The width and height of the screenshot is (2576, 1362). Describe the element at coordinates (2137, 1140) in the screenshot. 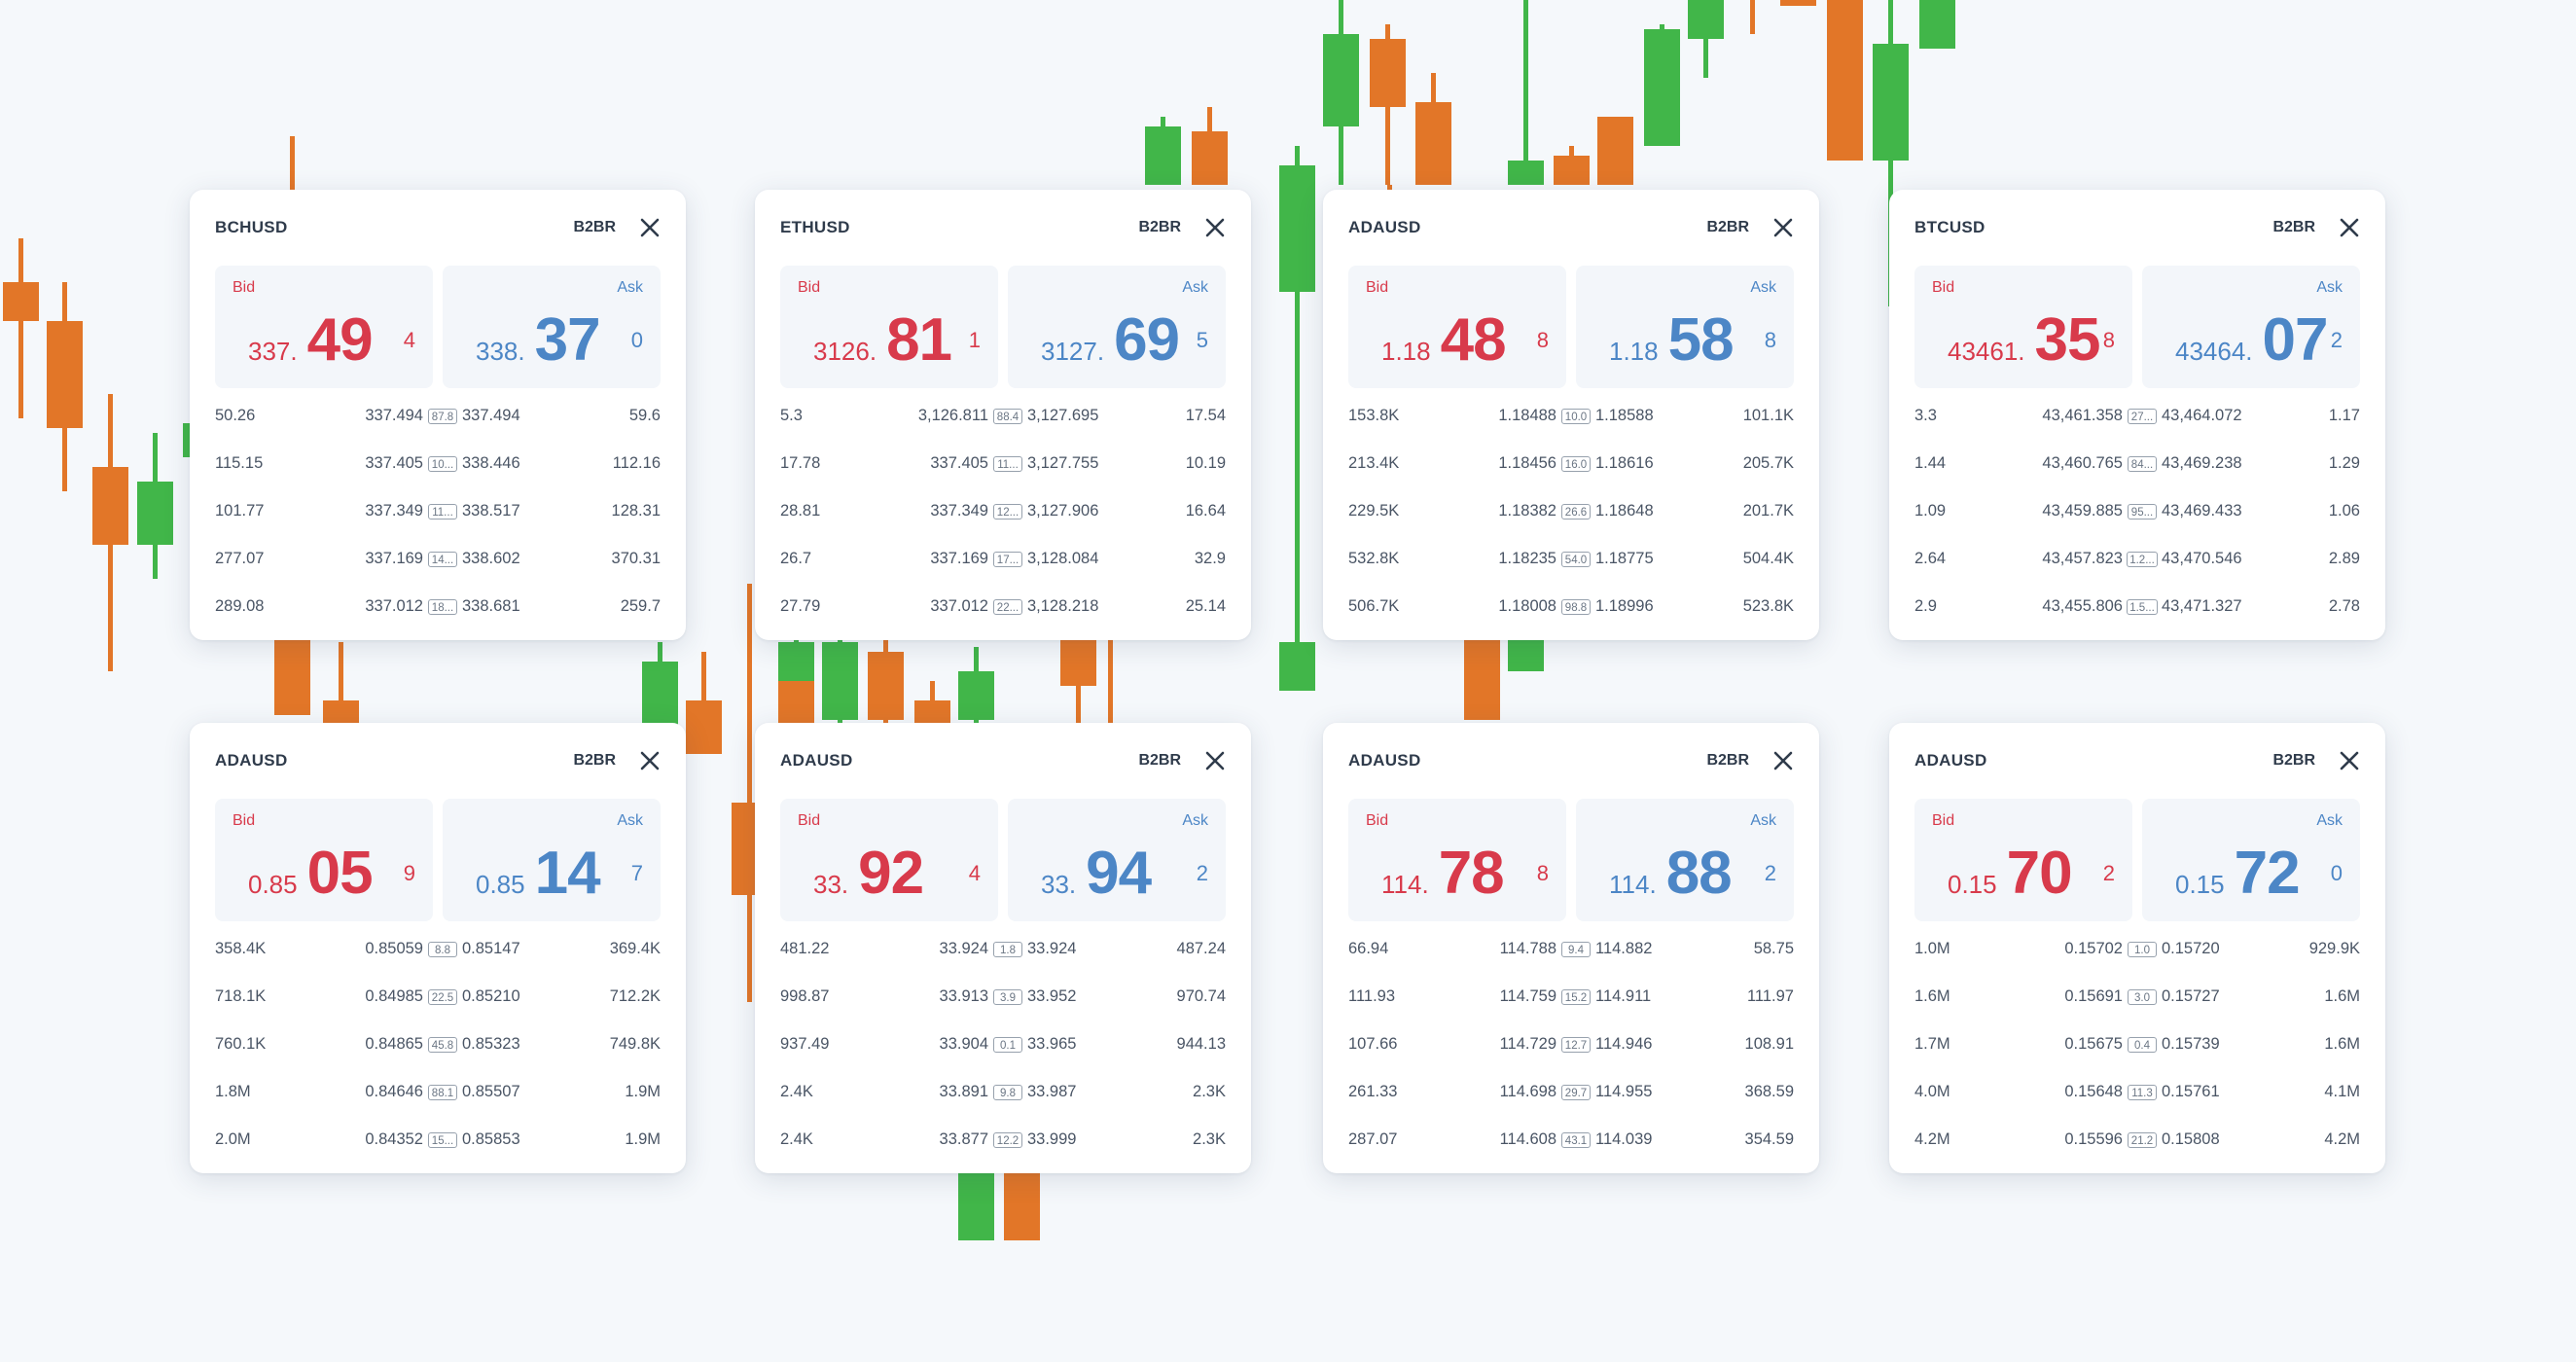

I see `order-book-row: 4.2M 0.15596 21.2 0.15808 4.2M` at that location.